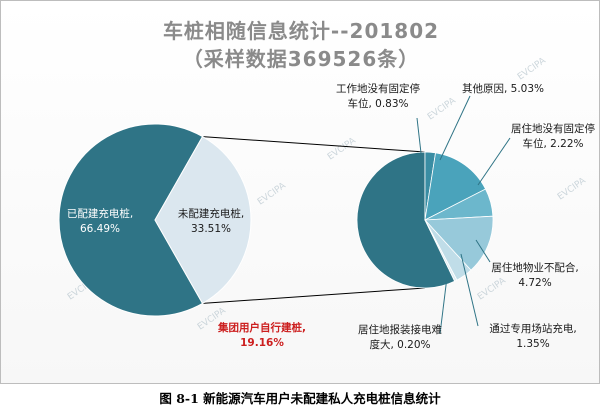  What do you see at coordinates (301, 59) in the screenshot?
I see `chart-subtitle: （采样数据369526条）` at bounding box center [301, 59].